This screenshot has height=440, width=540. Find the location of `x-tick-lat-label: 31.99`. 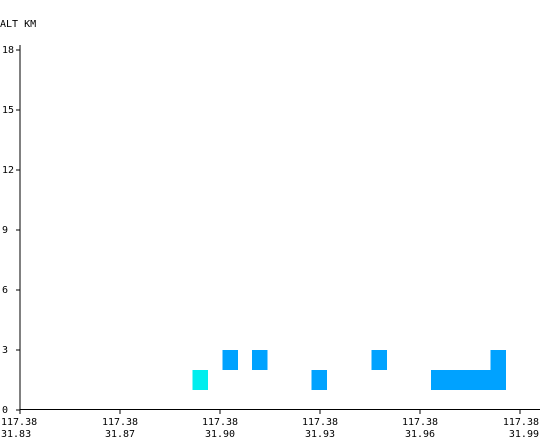

x-tick-lat-label: 31.99 is located at coordinates (524, 434).